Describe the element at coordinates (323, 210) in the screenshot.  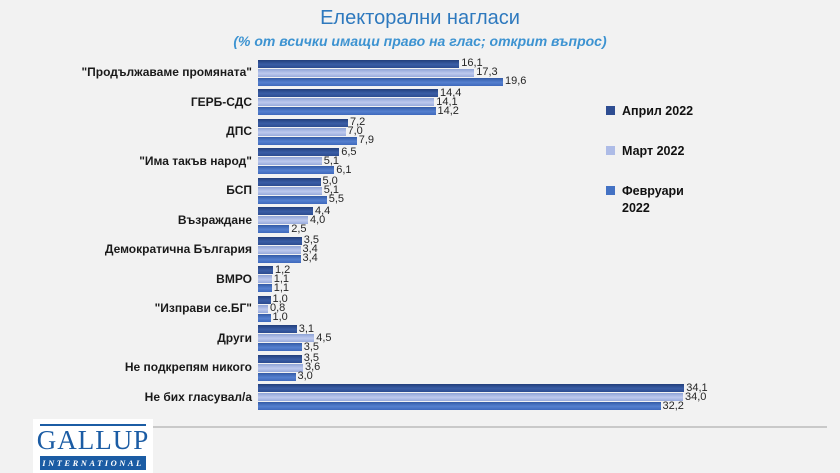
I see `value-label: 4,4` at that location.